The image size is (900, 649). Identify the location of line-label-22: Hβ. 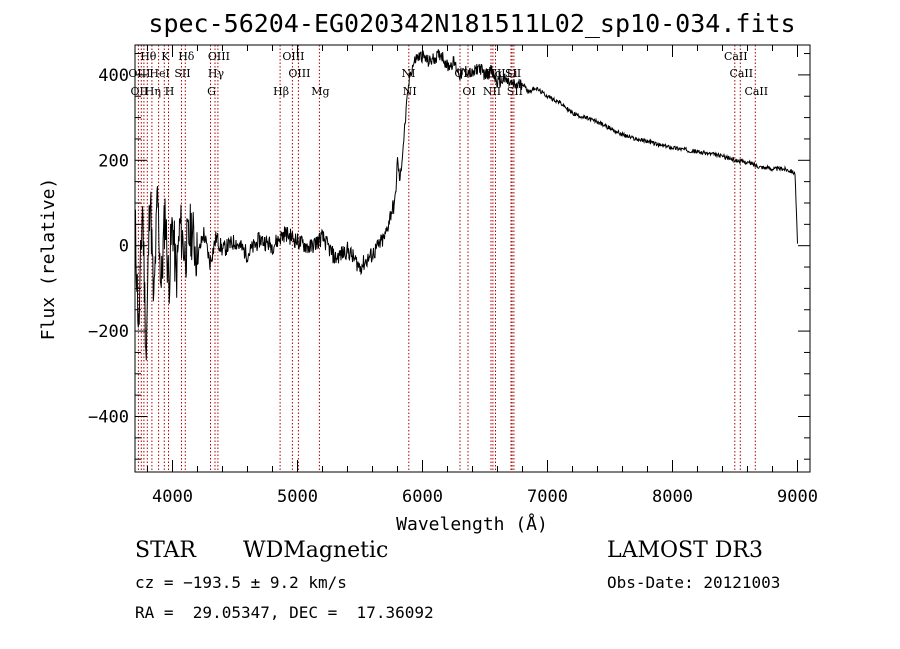
(281, 91).